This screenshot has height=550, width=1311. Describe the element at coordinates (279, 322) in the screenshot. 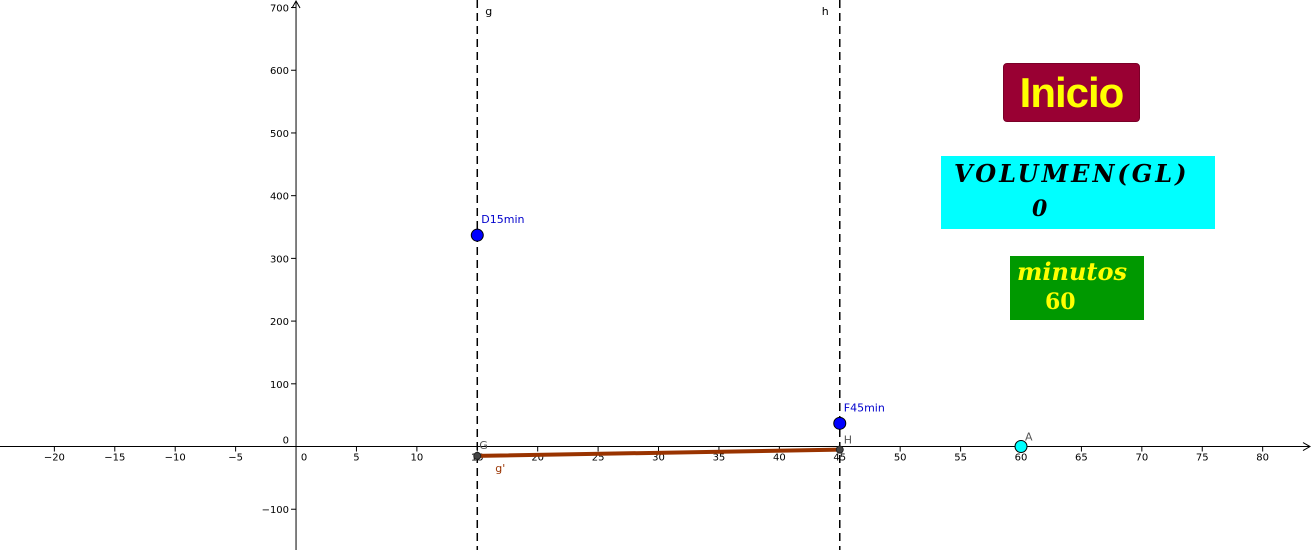

I see `y-tick-label: 200` at that location.